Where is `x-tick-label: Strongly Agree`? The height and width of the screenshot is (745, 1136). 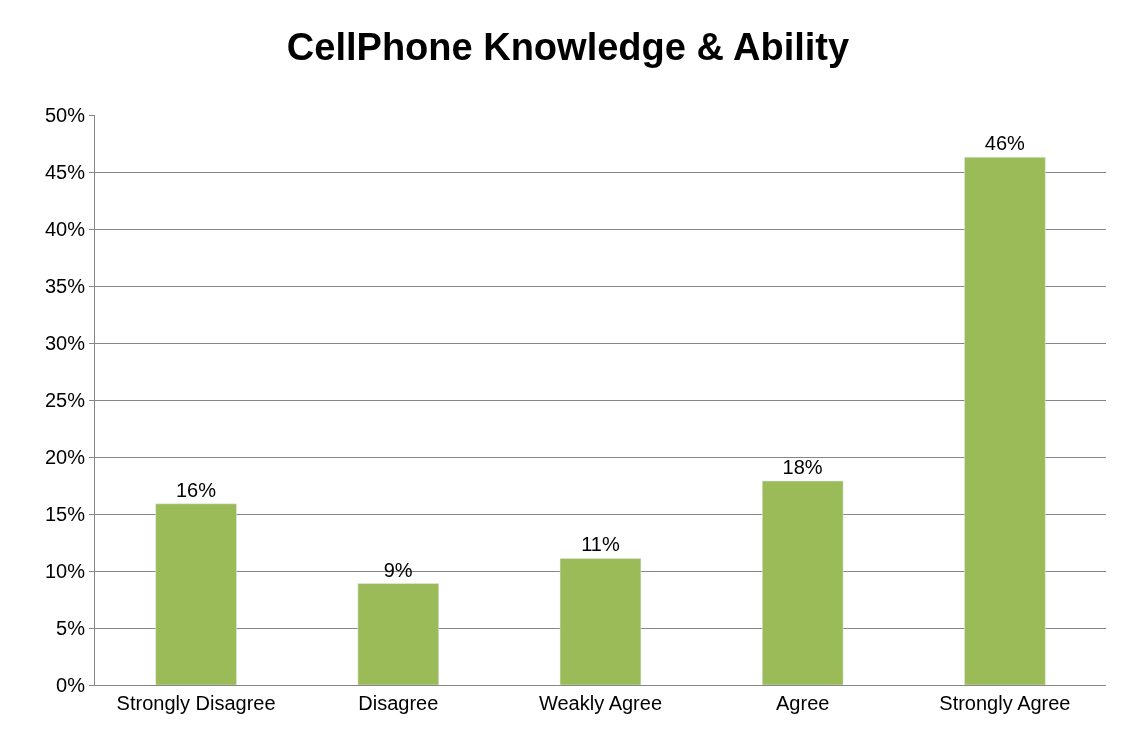
x-tick-label: Strongly Agree is located at coordinates (1005, 703).